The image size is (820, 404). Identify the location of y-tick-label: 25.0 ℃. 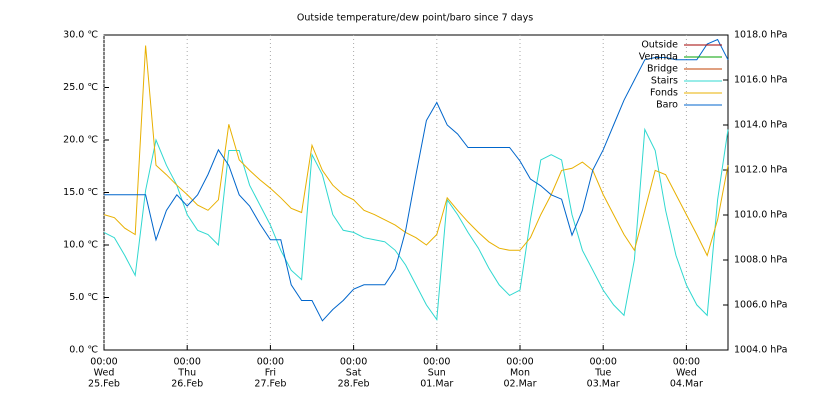
(80, 87).